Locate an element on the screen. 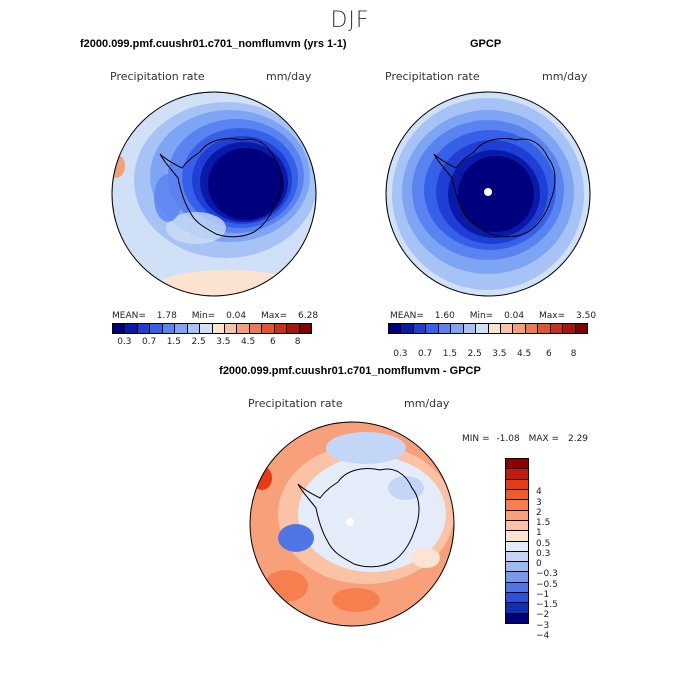 This screenshot has height=700, width=700. colorbar-tick-label: −1 is located at coordinates (543, 594).